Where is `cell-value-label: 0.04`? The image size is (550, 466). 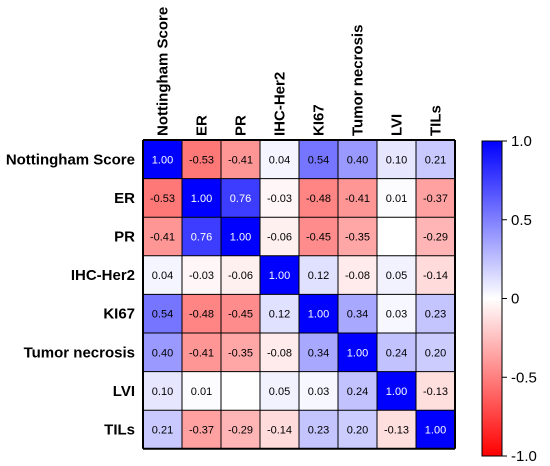 cell-value-label: 0.04 is located at coordinates (279, 160).